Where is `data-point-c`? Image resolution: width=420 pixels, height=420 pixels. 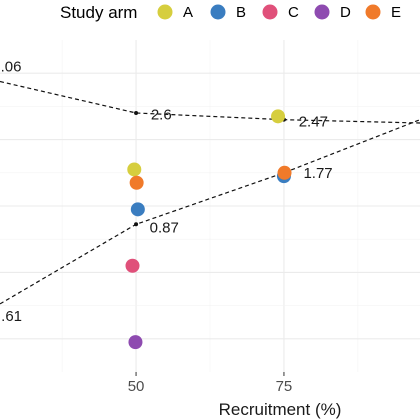 data-point-c is located at coordinates (132, 265).